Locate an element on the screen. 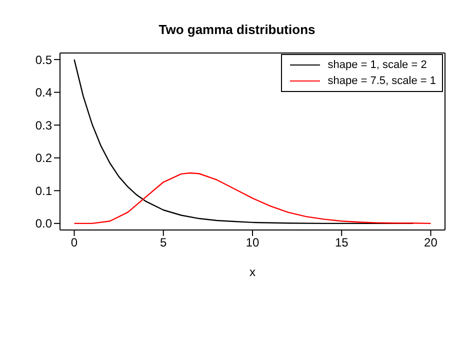 This screenshot has height=338, width=474. x-tick-label: 10 is located at coordinates (253, 243).